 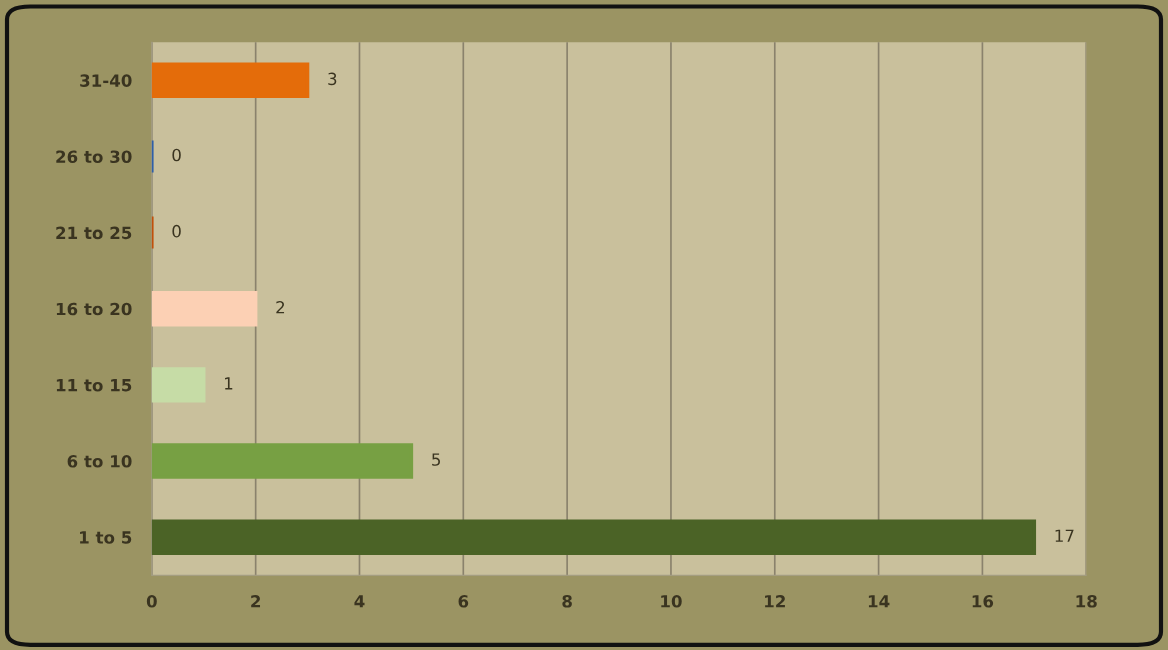 What do you see at coordinates (332, 79) in the screenshot?
I see `data-label: 3` at bounding box center [332, 79].